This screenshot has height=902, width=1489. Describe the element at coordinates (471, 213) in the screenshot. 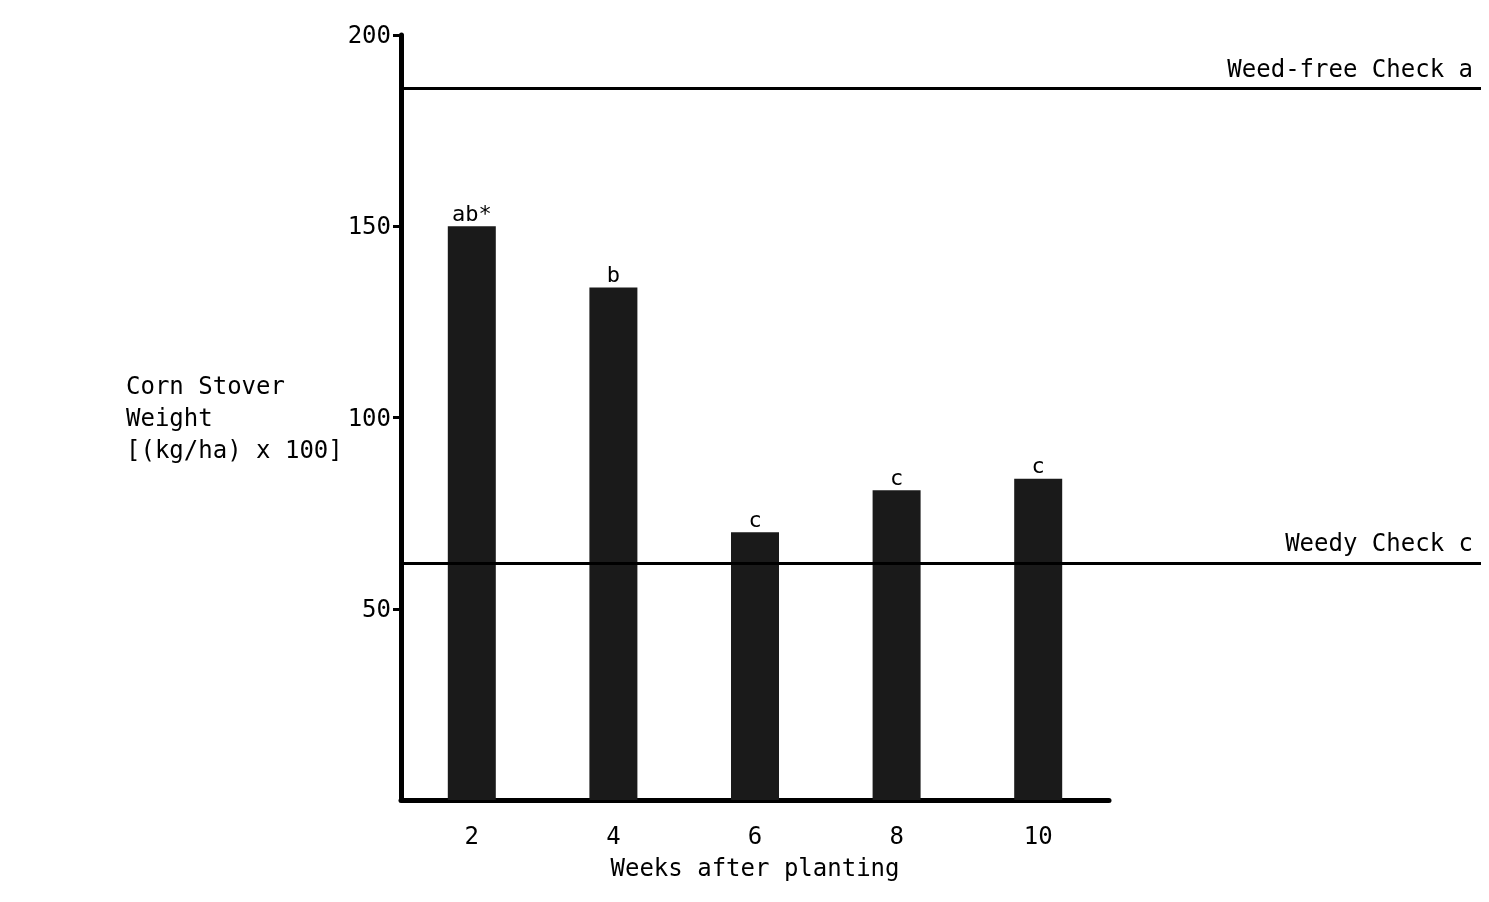

I see `data-label: ab*` at that location.